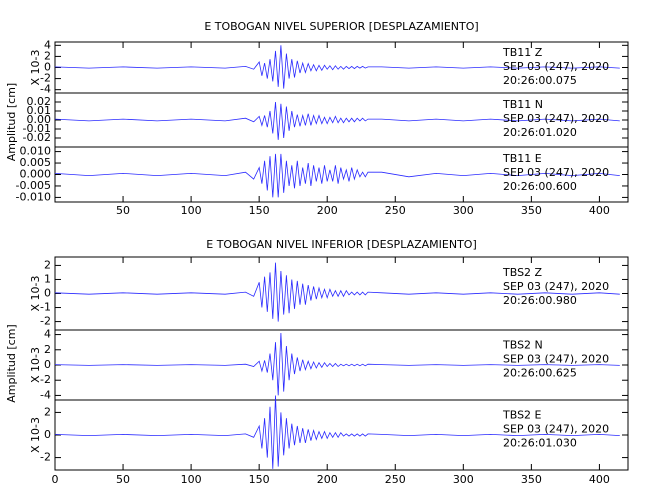 This screenshot has width=650, height=500. I want to click on y-tick-label: 0.00, so click(39, 119).